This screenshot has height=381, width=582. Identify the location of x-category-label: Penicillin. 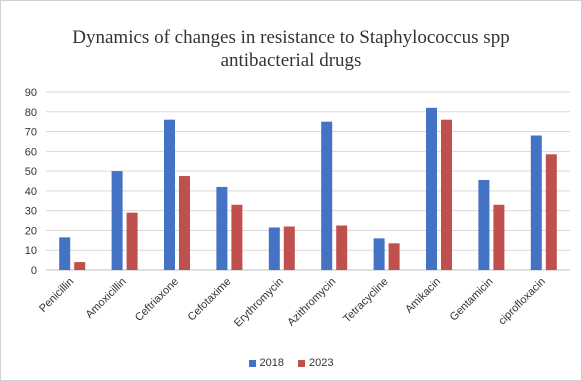
(56, 295).